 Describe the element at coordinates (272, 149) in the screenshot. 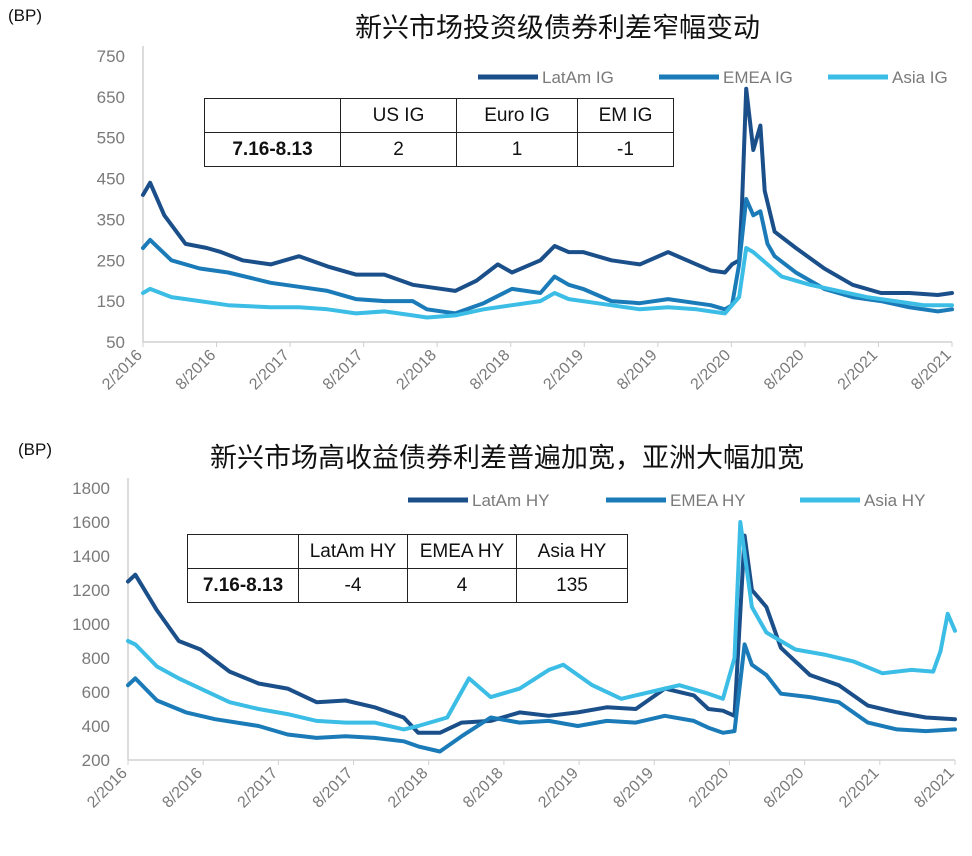

I see `ig-table-row-label: 7.16-8.13` at that location.